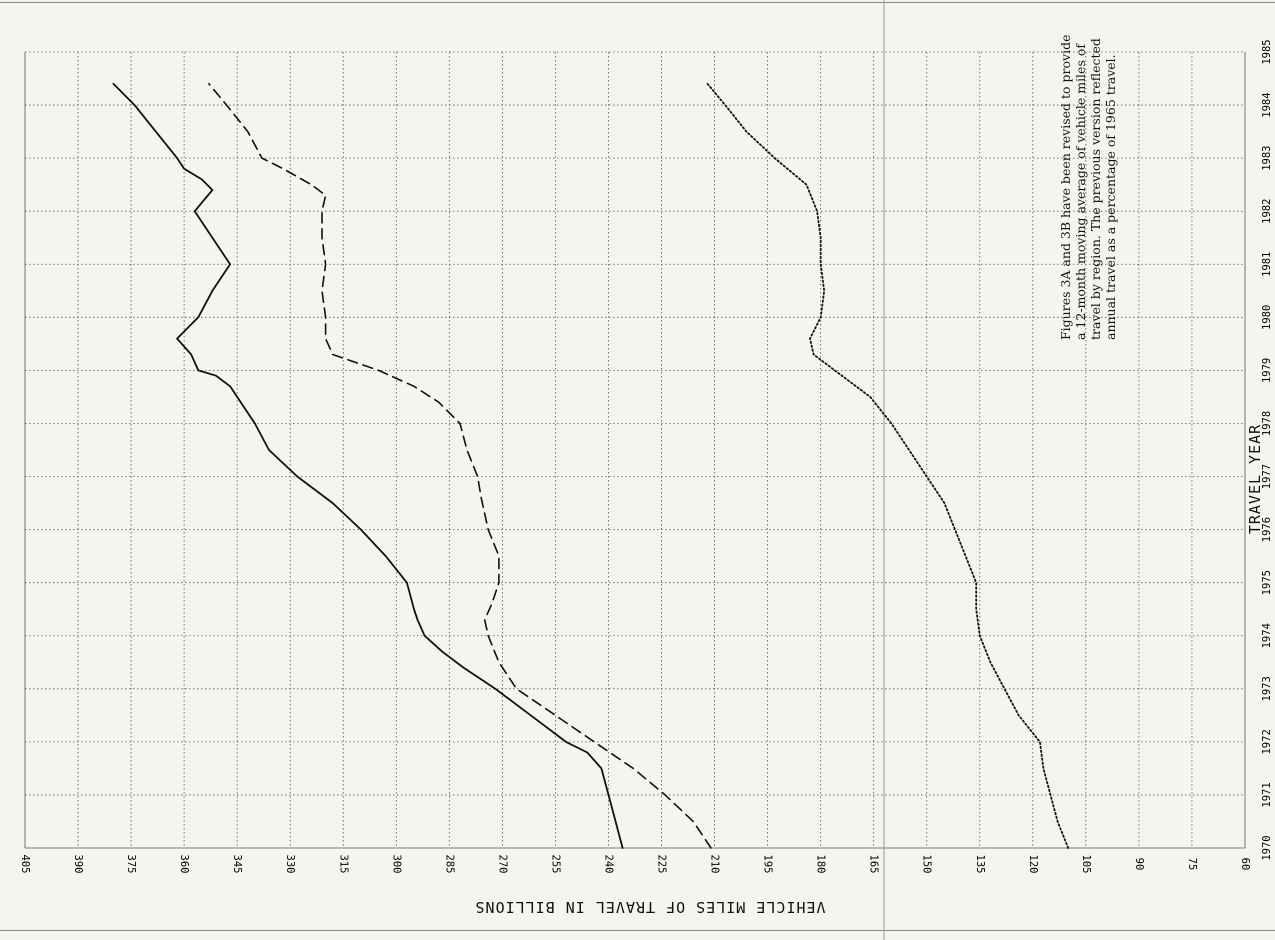  What do you see at coordinates (821, 864) in the screenshot?
I see `value-tick-label: 180` at bounding box center [821, 864].